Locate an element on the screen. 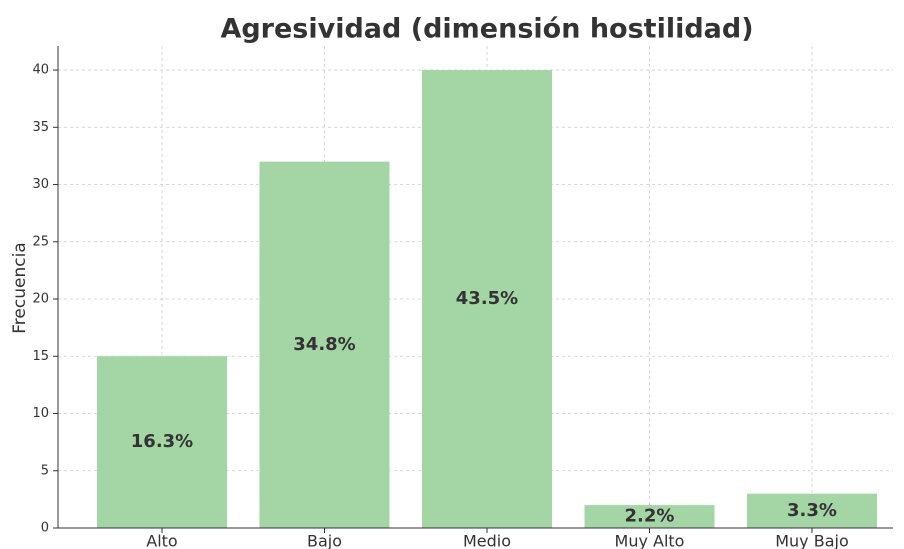 This screenshot has width=904, height=549. bar-label: 16.3% is located at coordinates (162, 441).